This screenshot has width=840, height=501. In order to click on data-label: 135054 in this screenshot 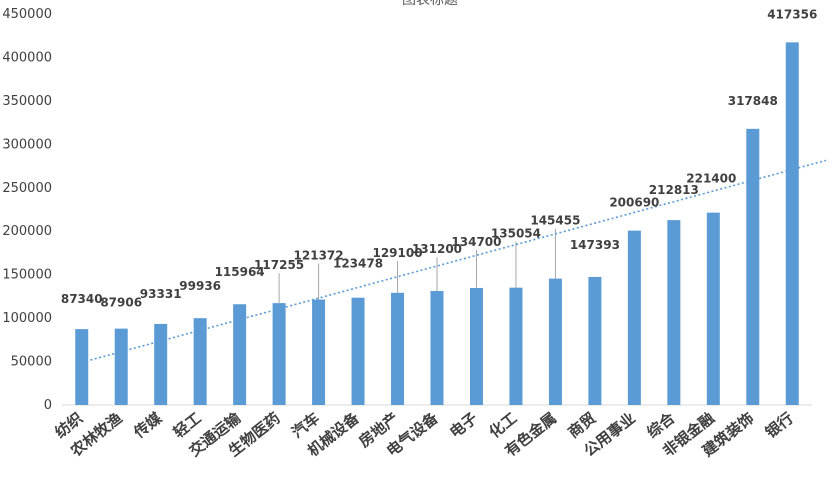, I will do `click(516, 234)`.